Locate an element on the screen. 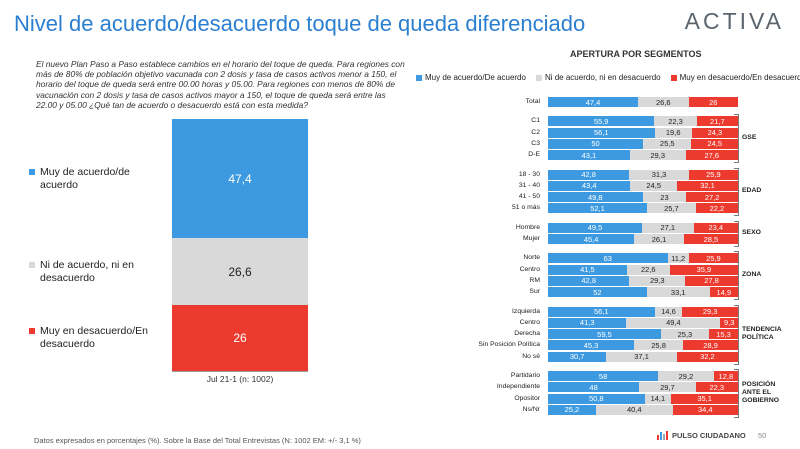 This screenshot has height=449, width=800. group-label: SEXO is located at coordinates (751, 233).